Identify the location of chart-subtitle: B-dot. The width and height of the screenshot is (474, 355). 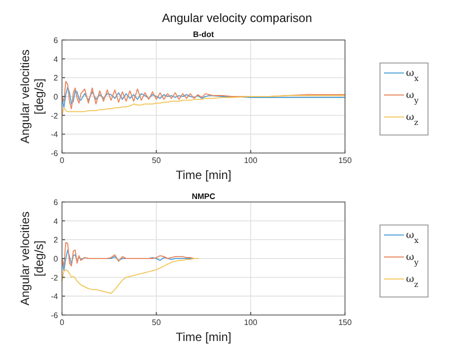
(203, 34).